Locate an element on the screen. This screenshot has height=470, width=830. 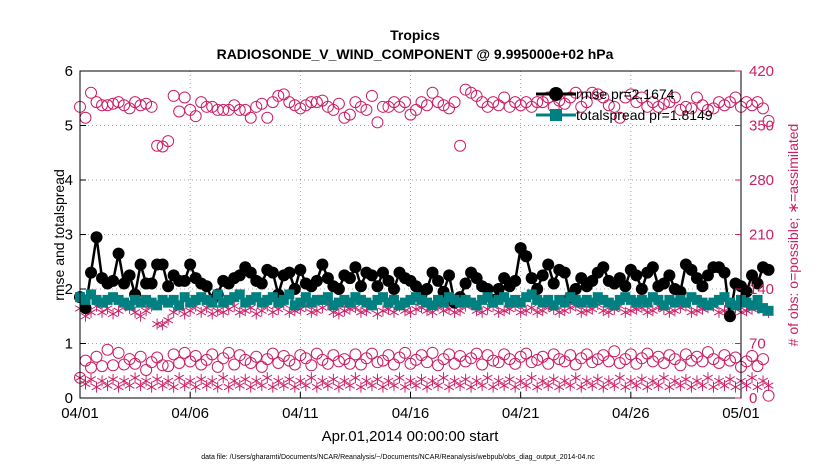
y-right-tick-label: 420 is located at coordinates (761, 71).